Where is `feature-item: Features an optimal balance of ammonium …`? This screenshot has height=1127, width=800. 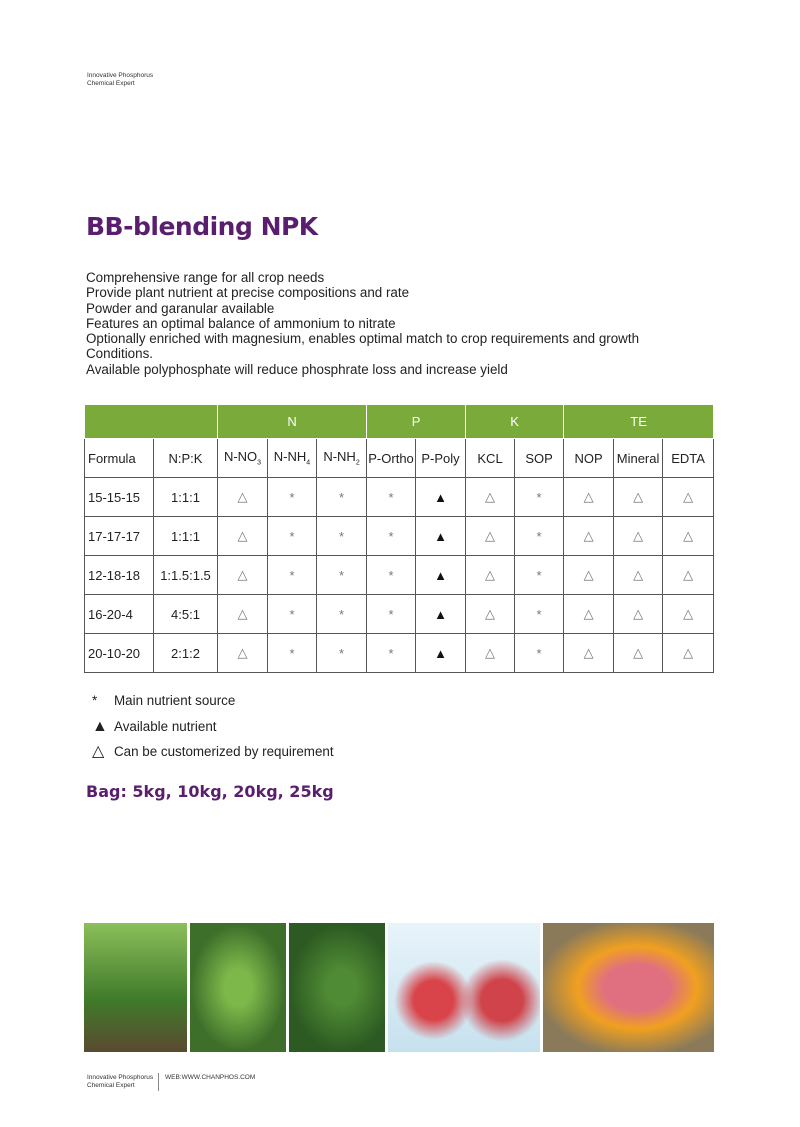 feature-item: Features an optimal balance of ammonium … is located at coordinates (241, 323).